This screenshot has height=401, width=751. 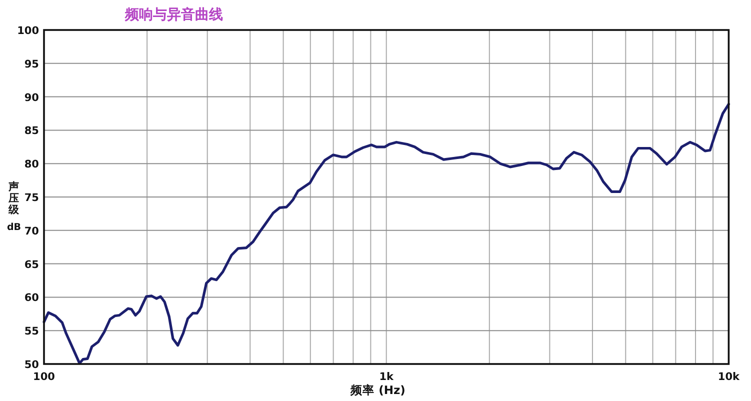 I want to click on title: 频响与异音曲线, so click(x=174, y=15).